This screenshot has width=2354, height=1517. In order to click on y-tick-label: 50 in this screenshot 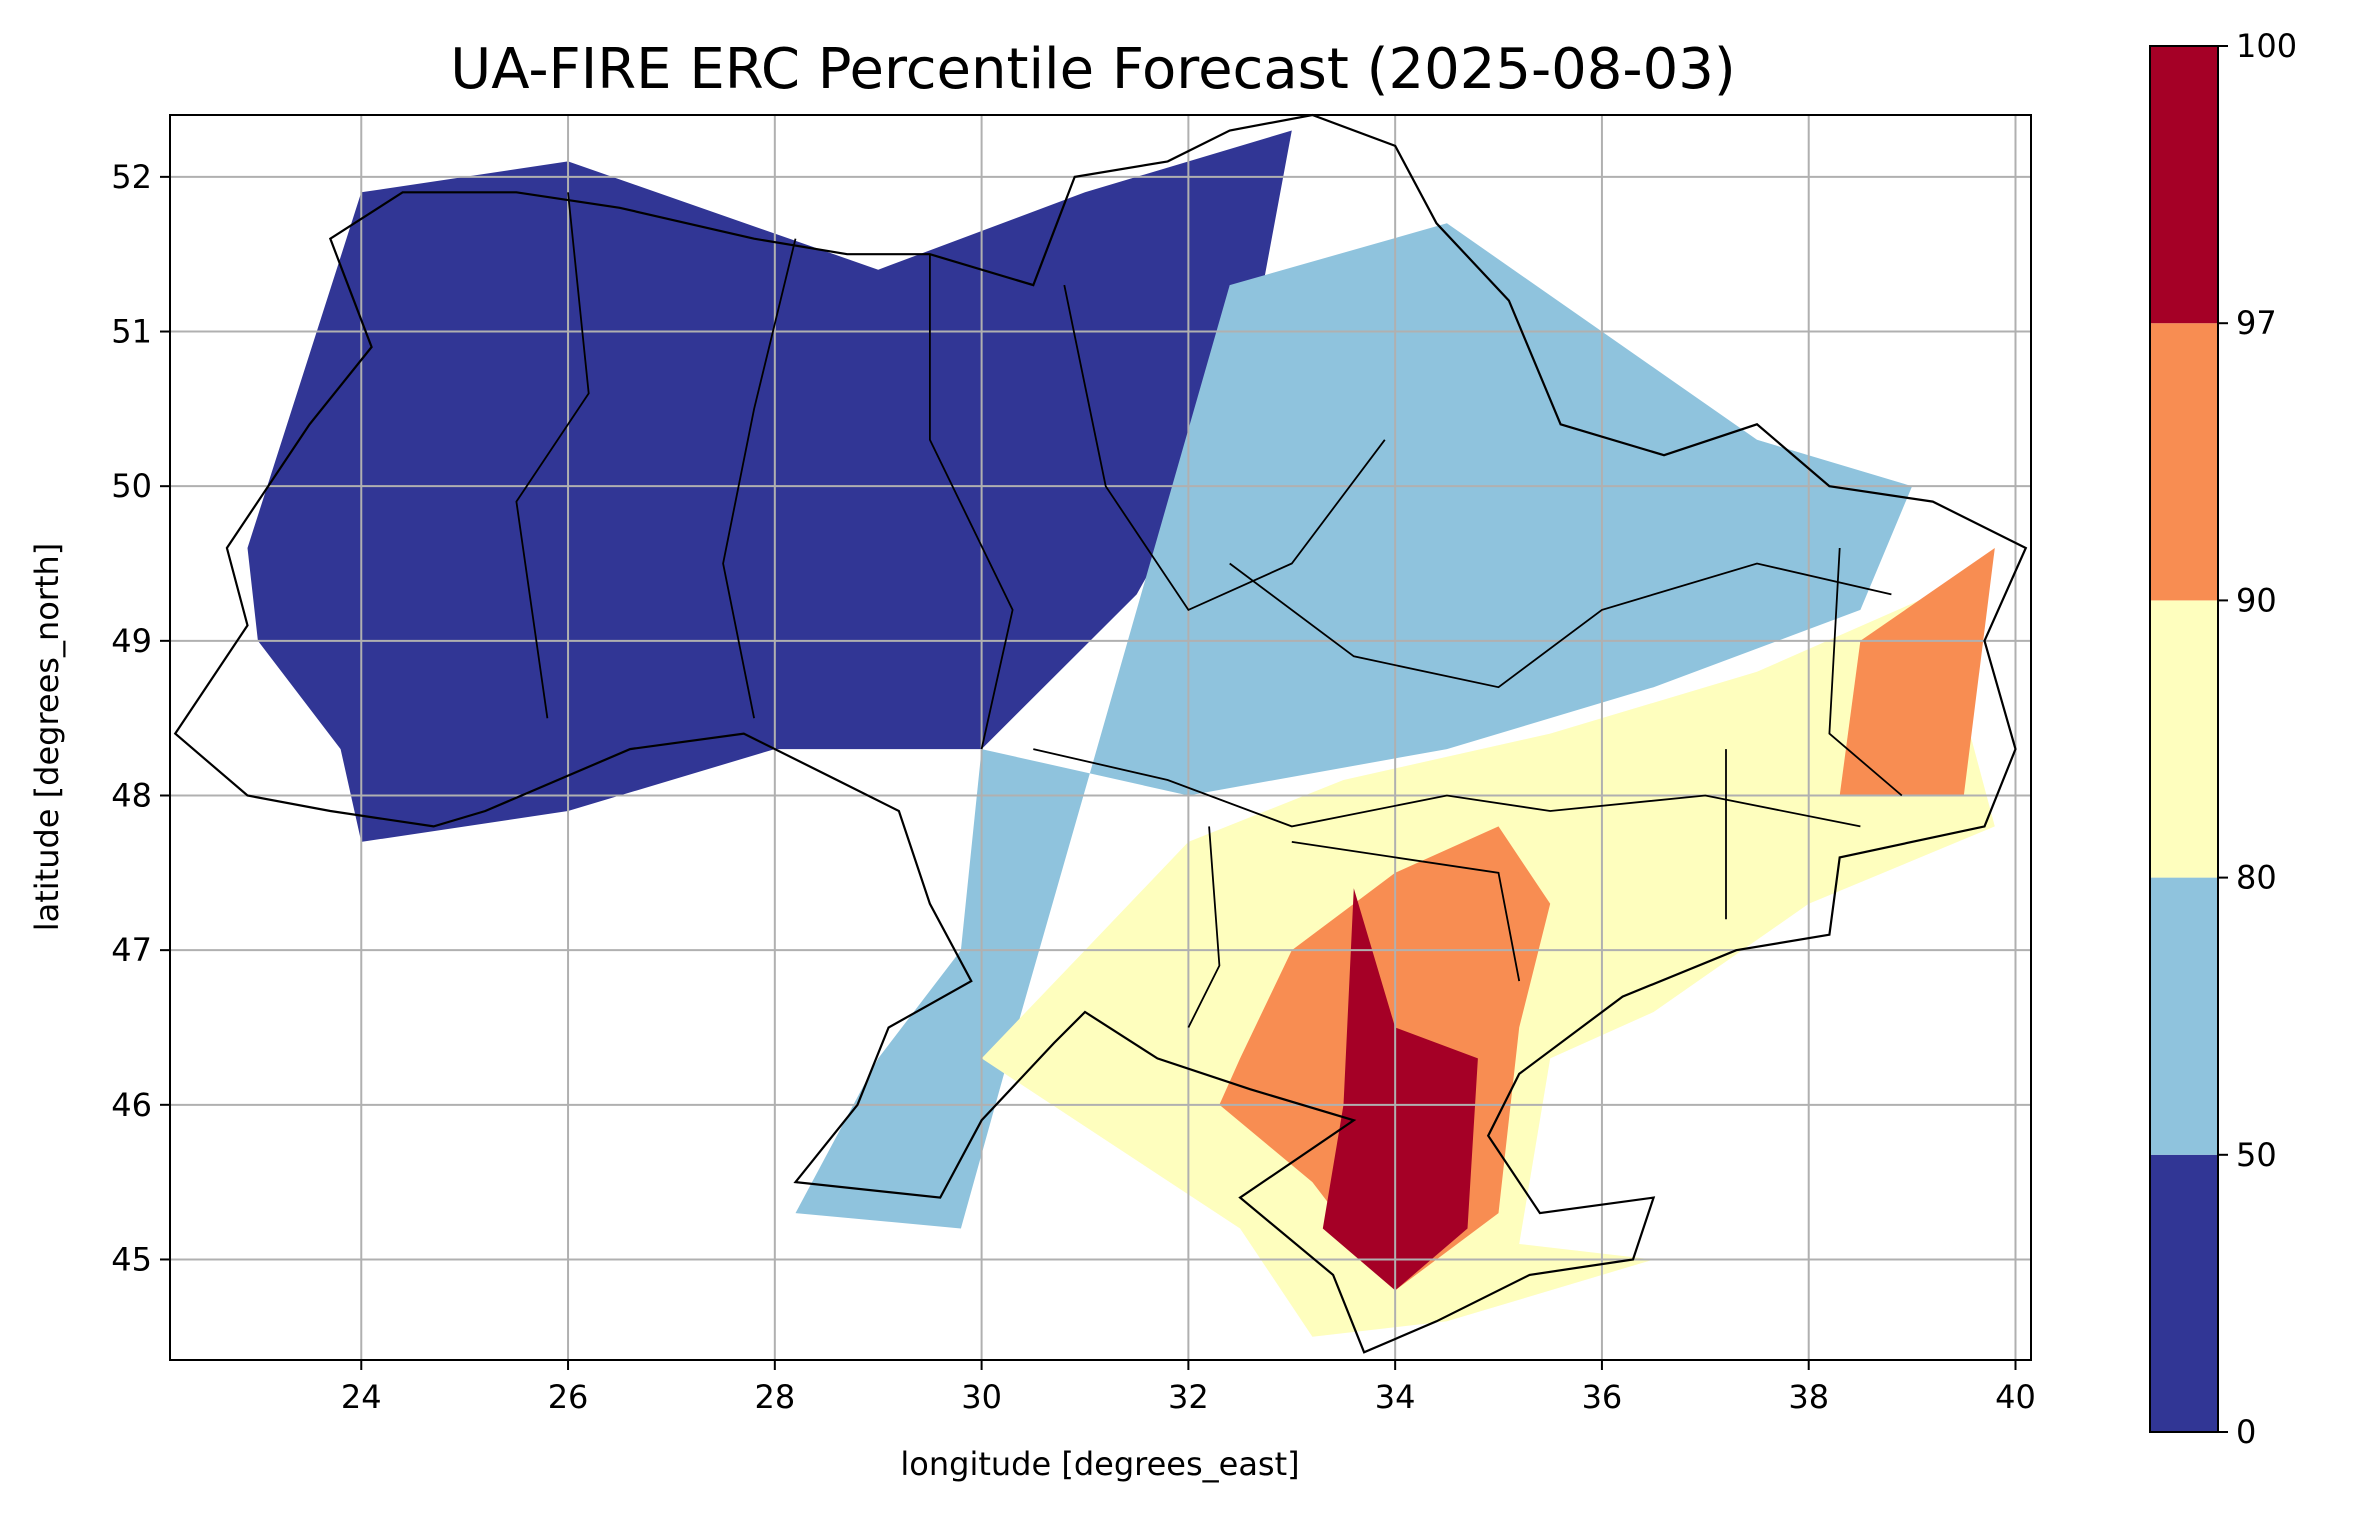, I will do `click(131, 486)`.